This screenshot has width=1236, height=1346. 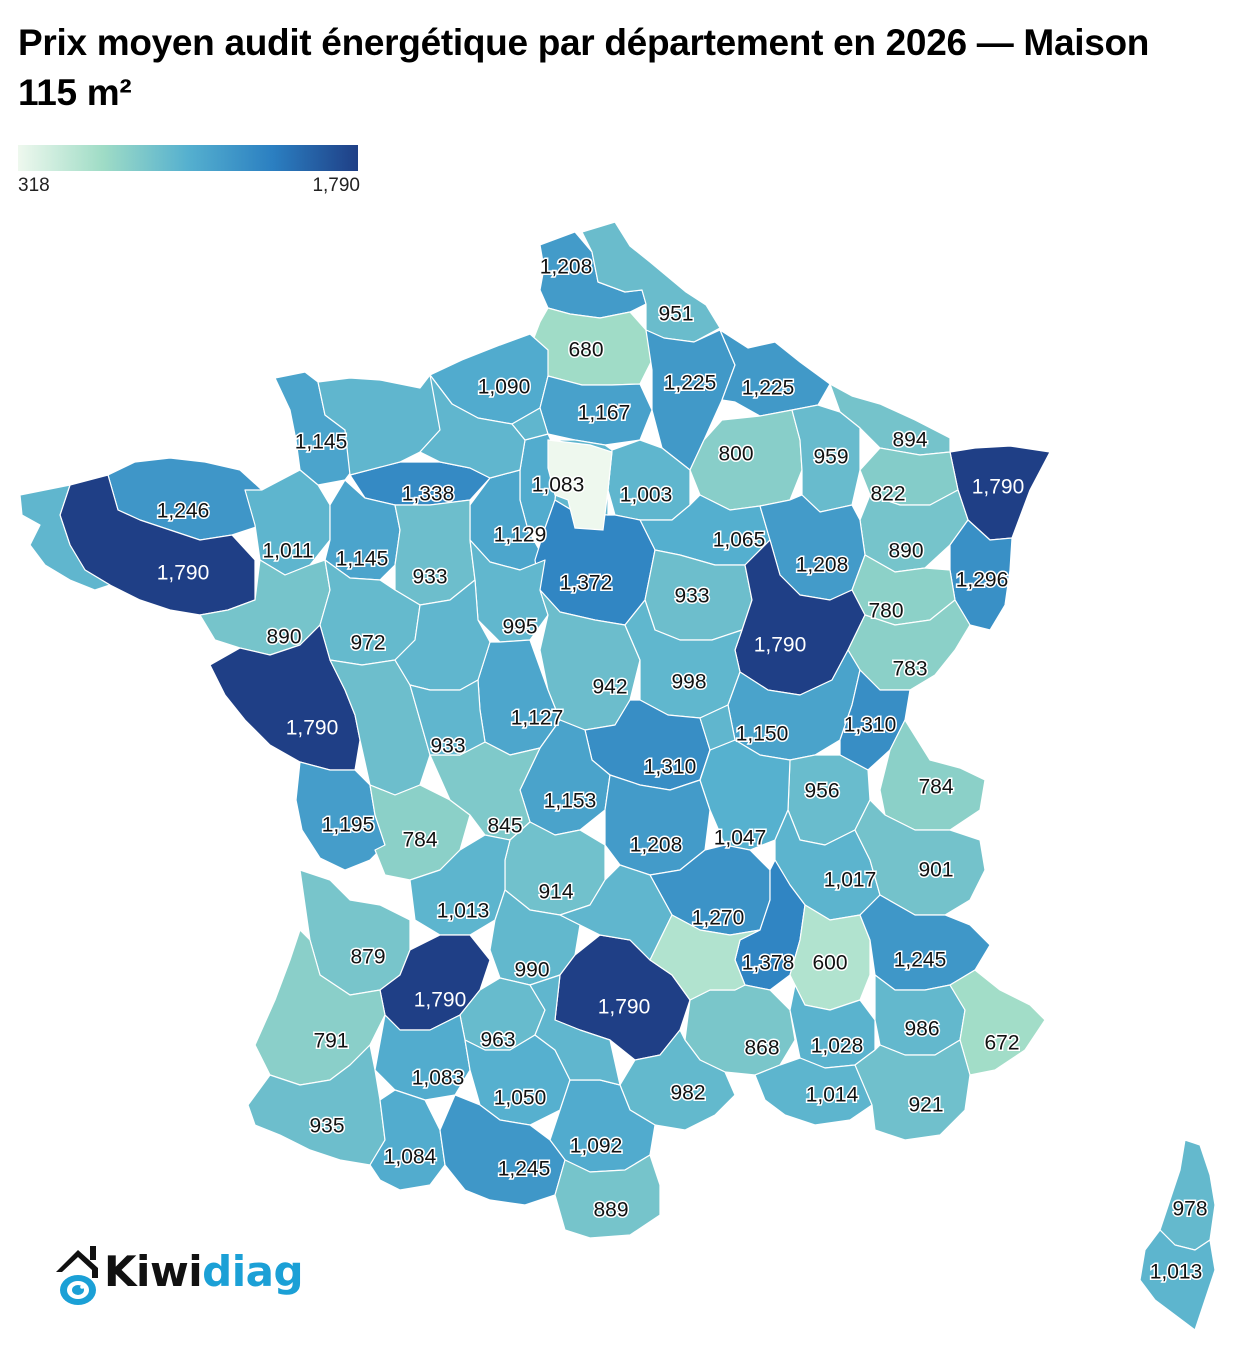 I want to click on value-label-gironde: 879, so click(x=367, y=957).